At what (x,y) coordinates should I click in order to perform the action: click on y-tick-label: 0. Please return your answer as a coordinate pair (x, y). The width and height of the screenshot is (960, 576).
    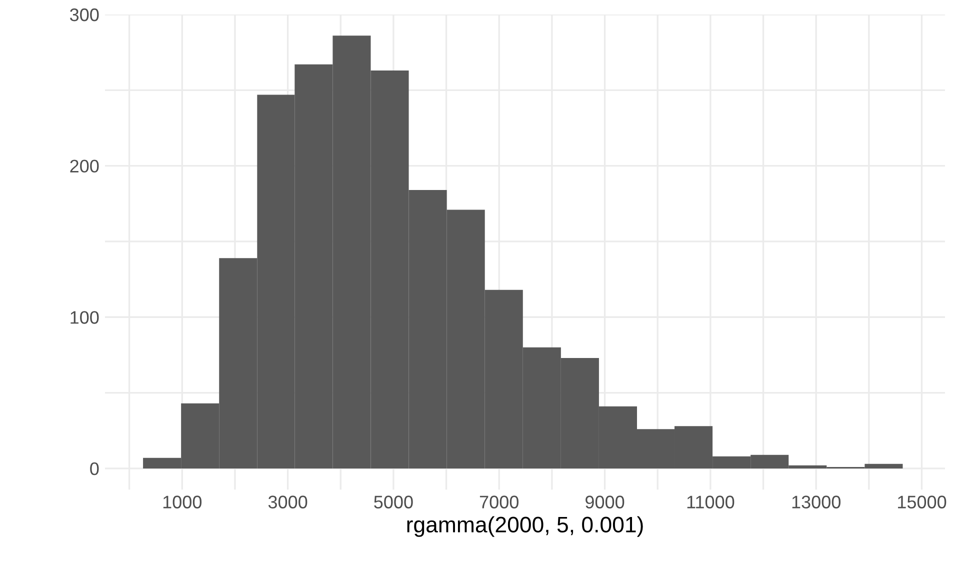
    Looking at the image, I should click on (94, 469).